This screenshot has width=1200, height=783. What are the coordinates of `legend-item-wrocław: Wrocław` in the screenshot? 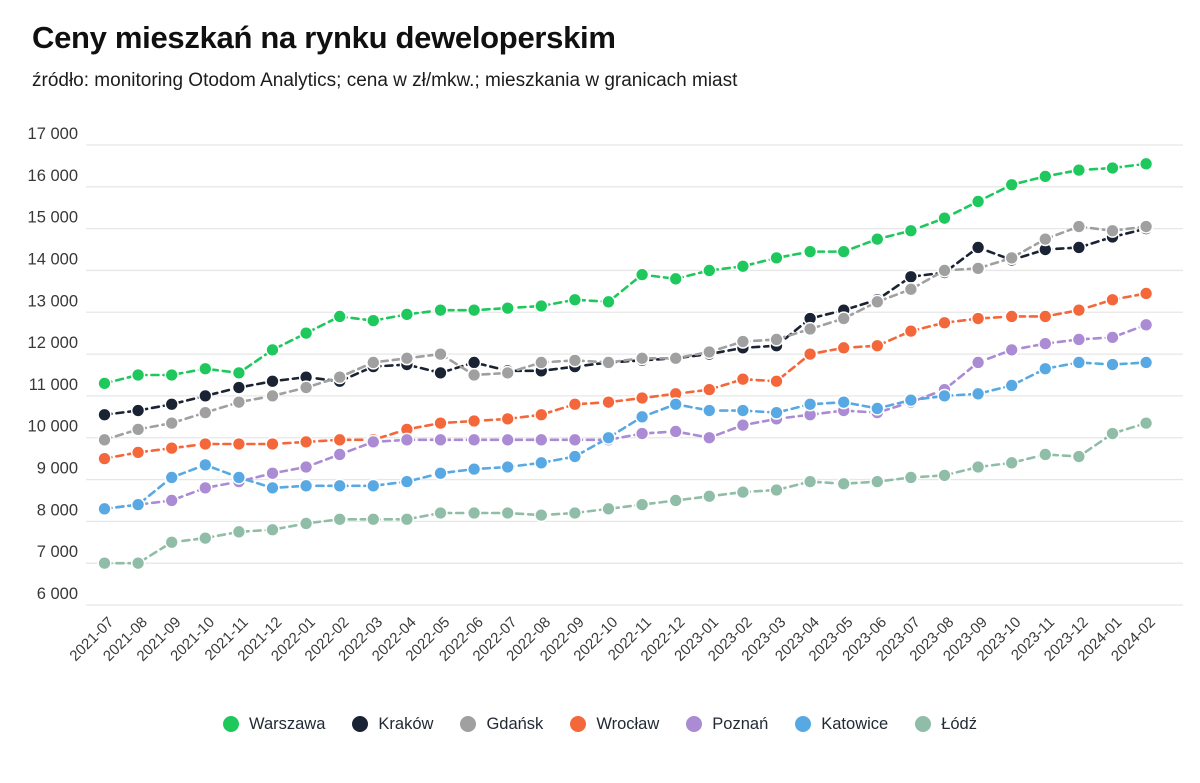 It's located at (614, 724).